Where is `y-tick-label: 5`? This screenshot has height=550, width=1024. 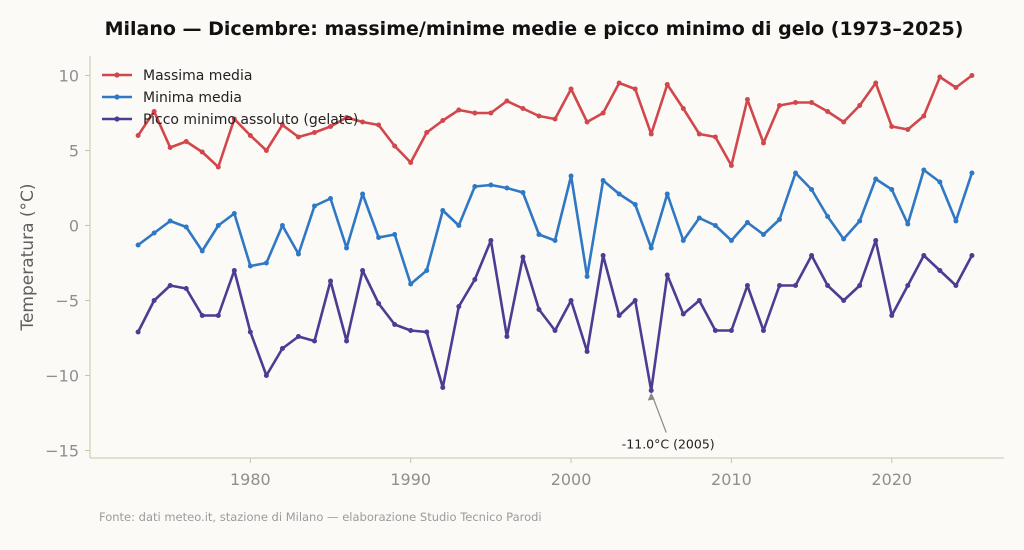 y-tick-label: 5 is located at coordinates (74, 151).